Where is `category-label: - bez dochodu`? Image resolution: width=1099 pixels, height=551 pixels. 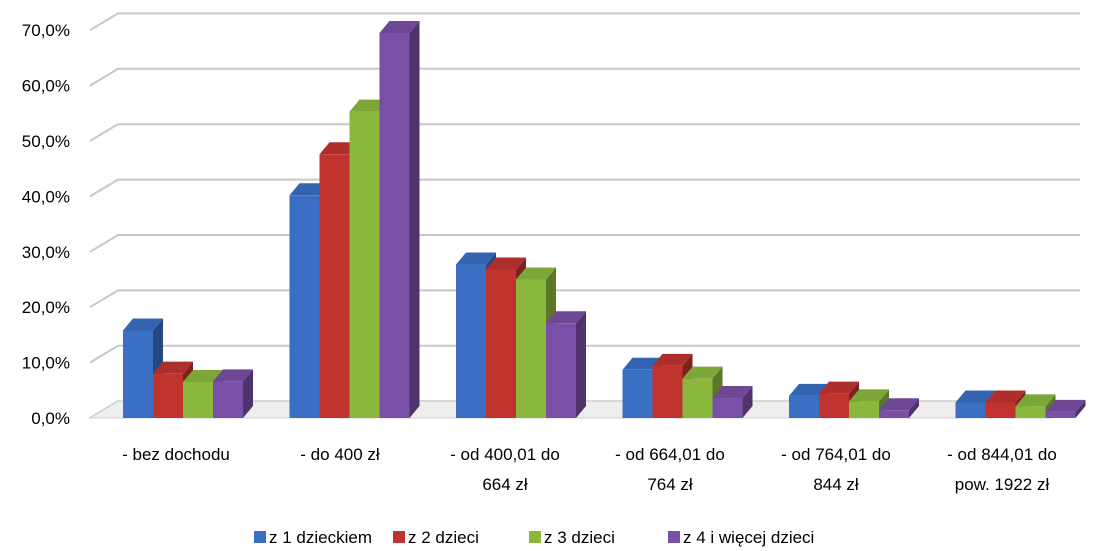 category-label: - bez dochodu is located at coordinates (176, 454).